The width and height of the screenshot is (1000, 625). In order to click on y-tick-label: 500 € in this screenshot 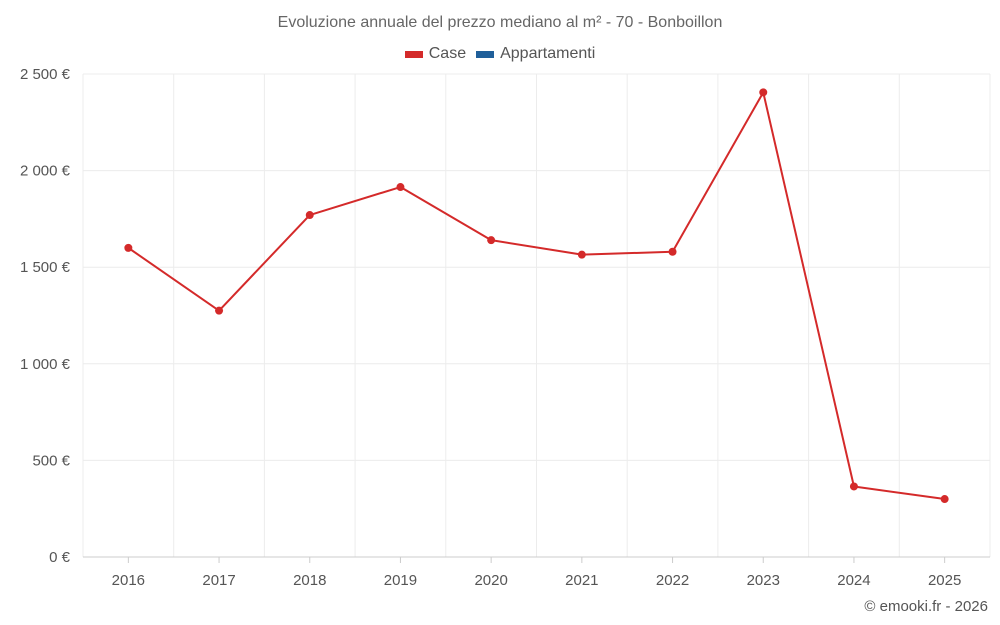, I will do `click(51, 460)`.